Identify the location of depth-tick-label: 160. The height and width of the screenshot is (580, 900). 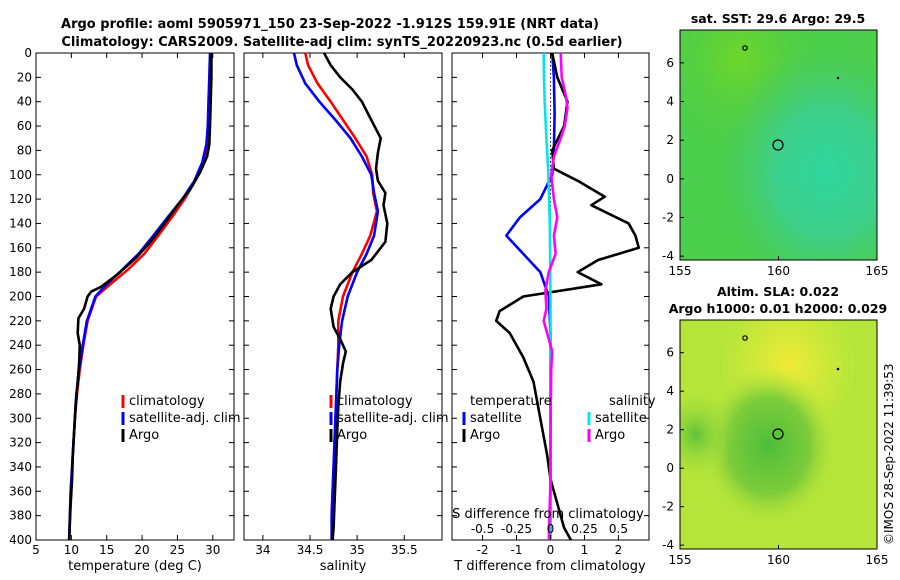
(20, 248).